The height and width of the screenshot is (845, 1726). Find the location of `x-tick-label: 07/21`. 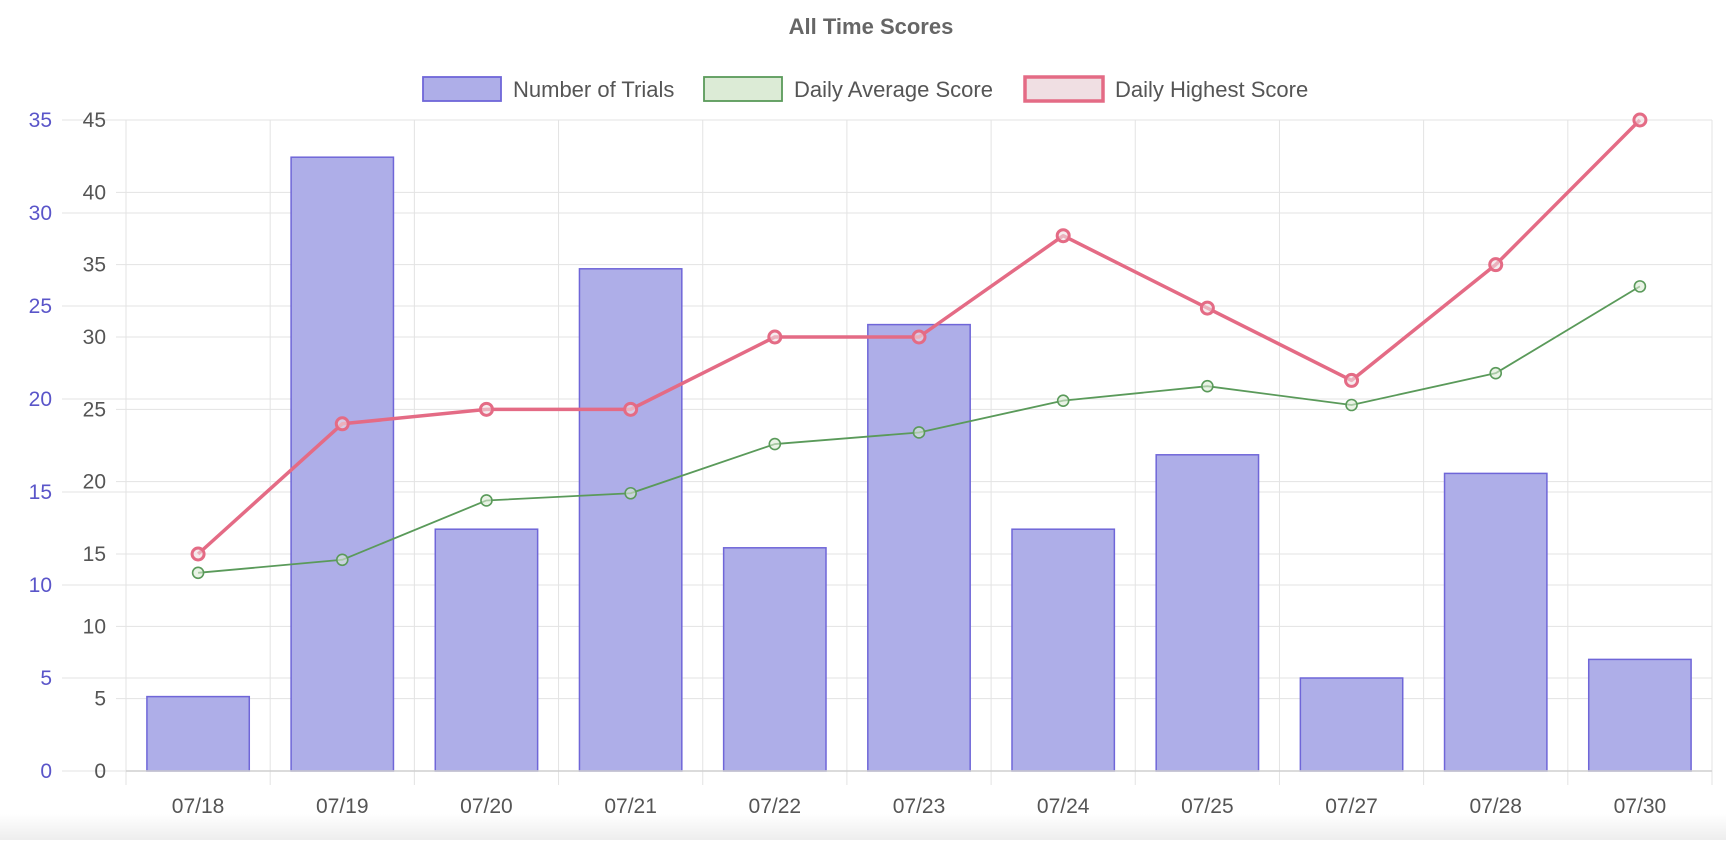

x-tick-label: 07/21 is located at coordinates (630, 806).